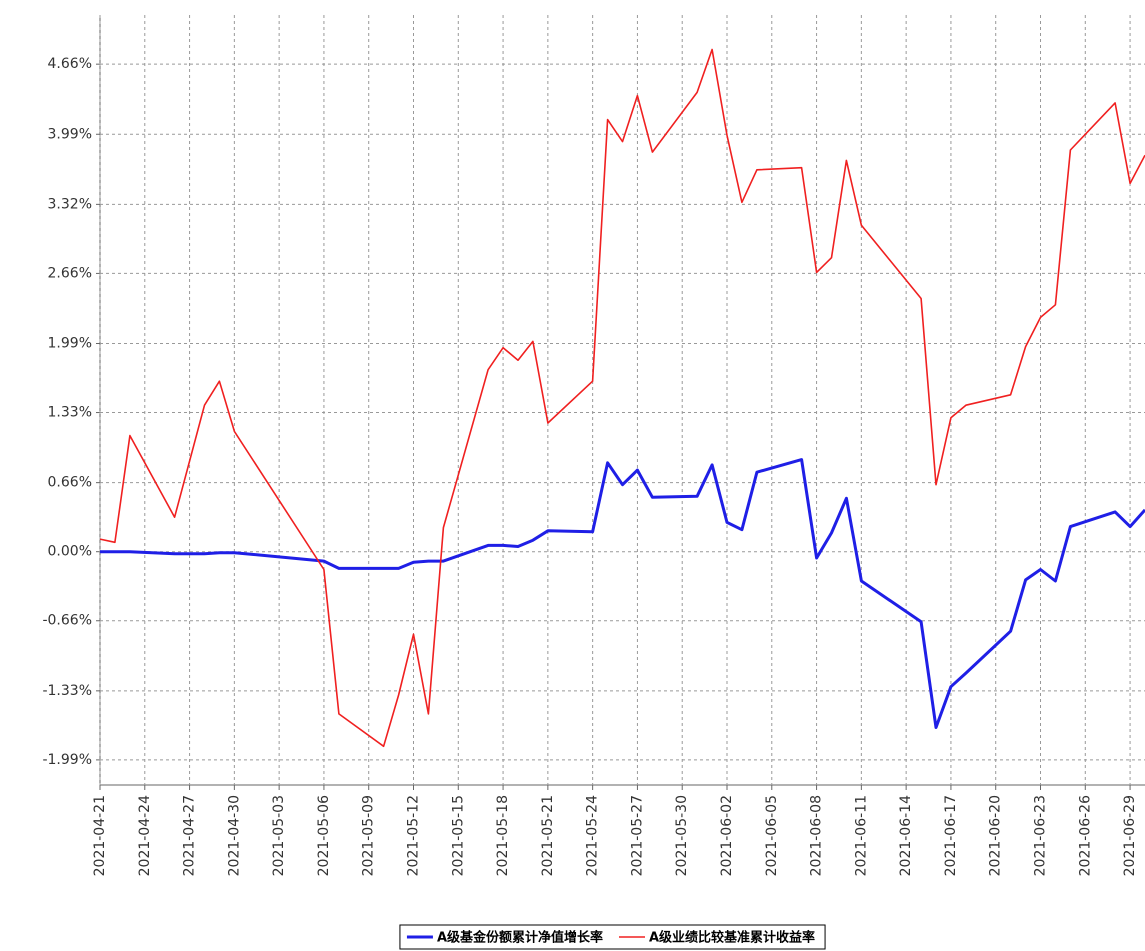 This screenshot has width=1145, height=951. I want to click on x-tick-label: 2021-05-06, so click(324, 835).